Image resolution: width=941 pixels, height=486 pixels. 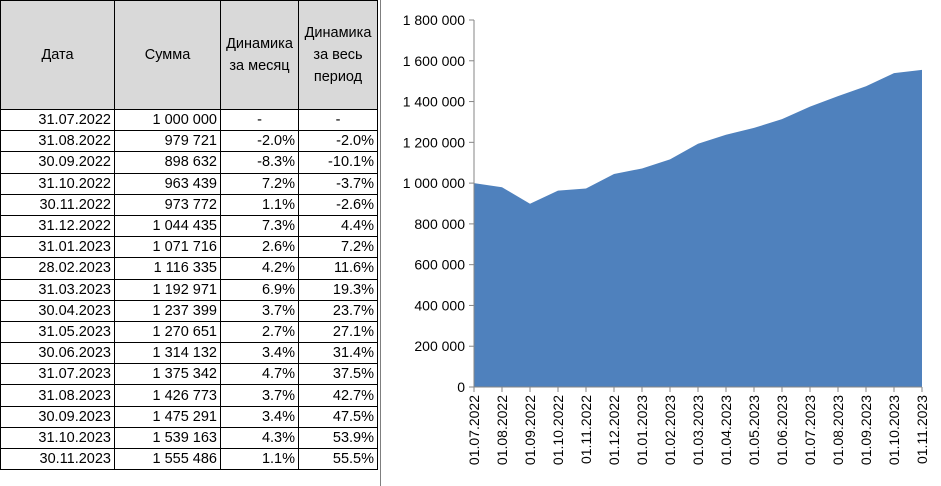 What do you see at coordinates (338, 332) in the screenshot?
I see `cell-total-change: 27.1%` at bounding box center [338, 332].